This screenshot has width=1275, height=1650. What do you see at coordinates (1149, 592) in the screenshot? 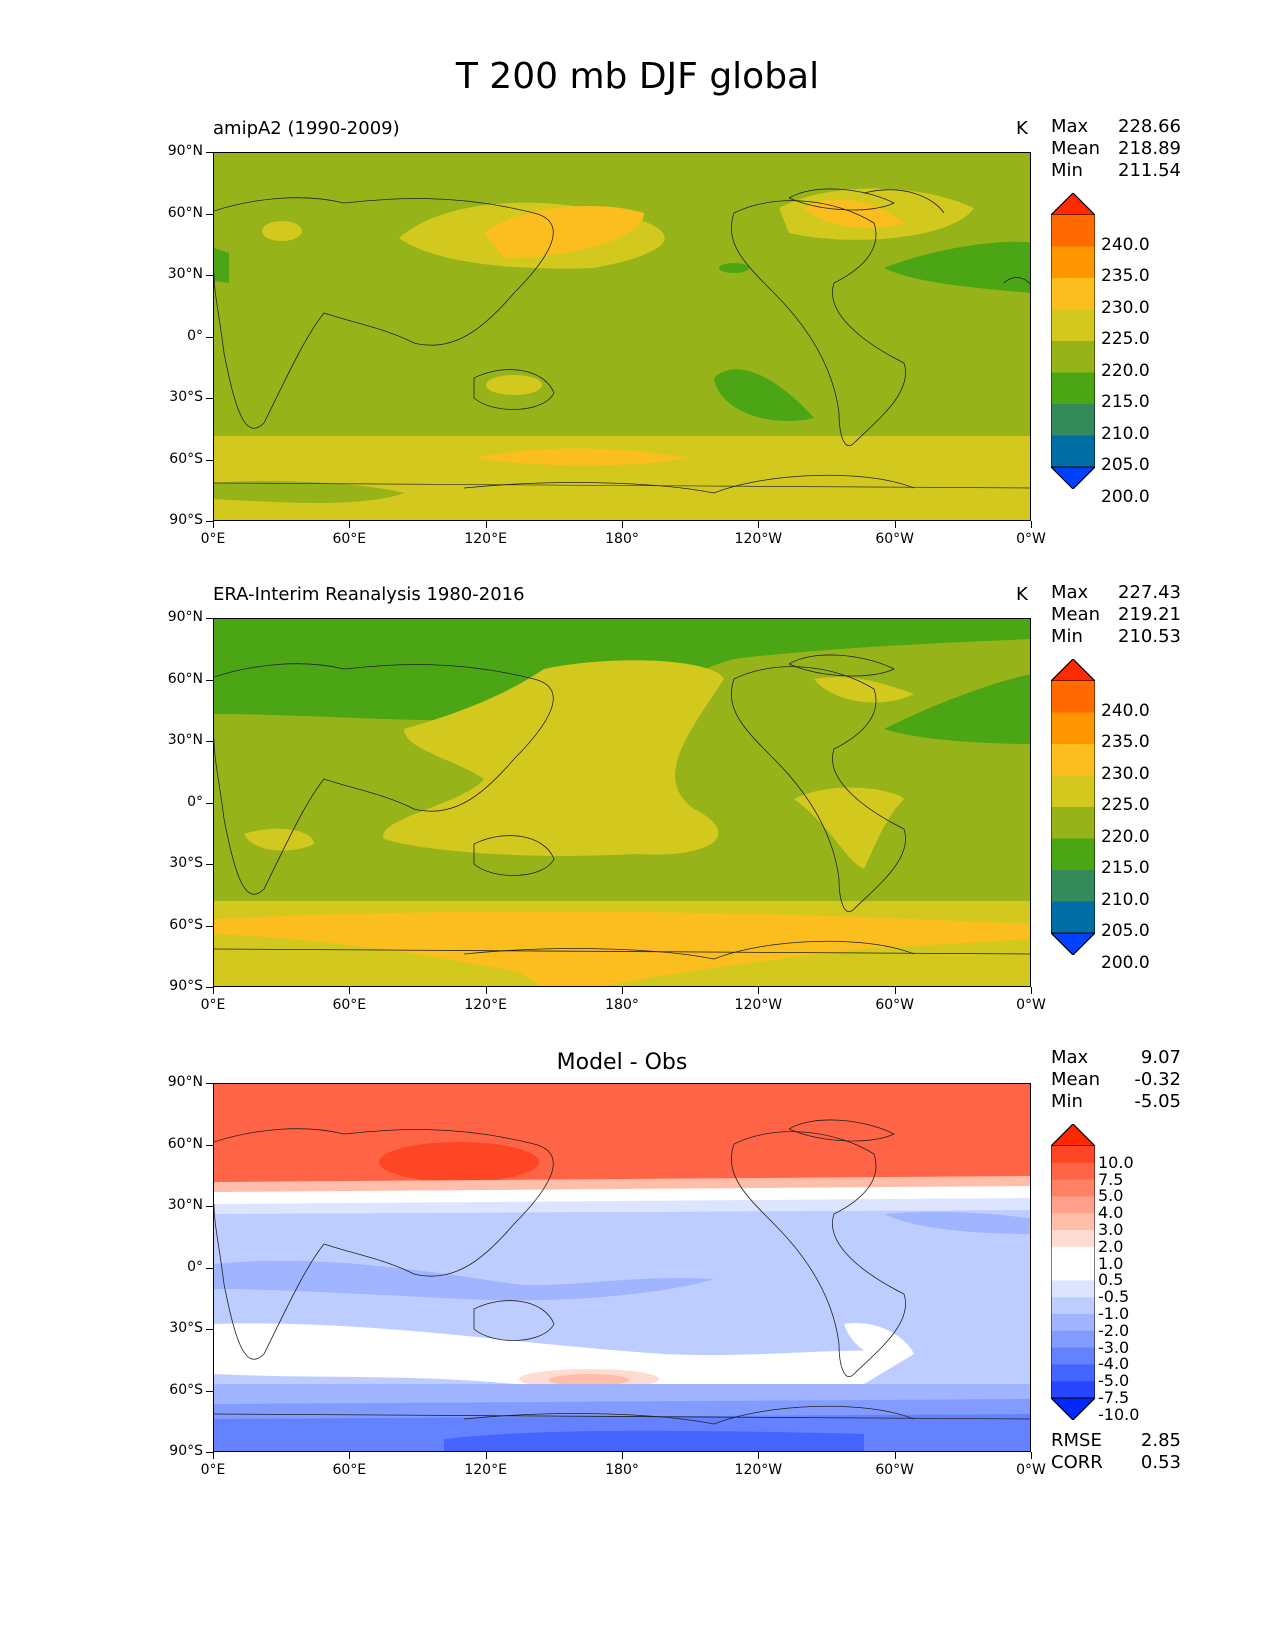
I see `stat-max: 227.43` at bounding box center [1149, 592].